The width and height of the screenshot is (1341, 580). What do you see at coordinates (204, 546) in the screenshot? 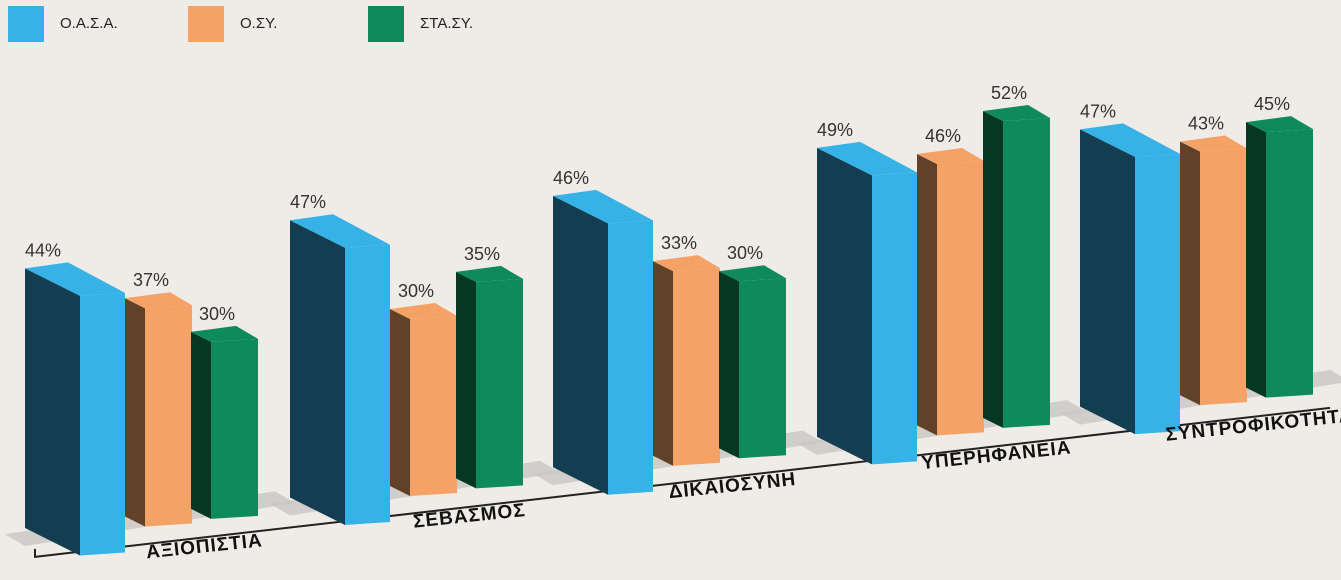
I see `category-label: ΑΞΙΟΠΙΣΤΙΑ` at bounding box center [204, 546].